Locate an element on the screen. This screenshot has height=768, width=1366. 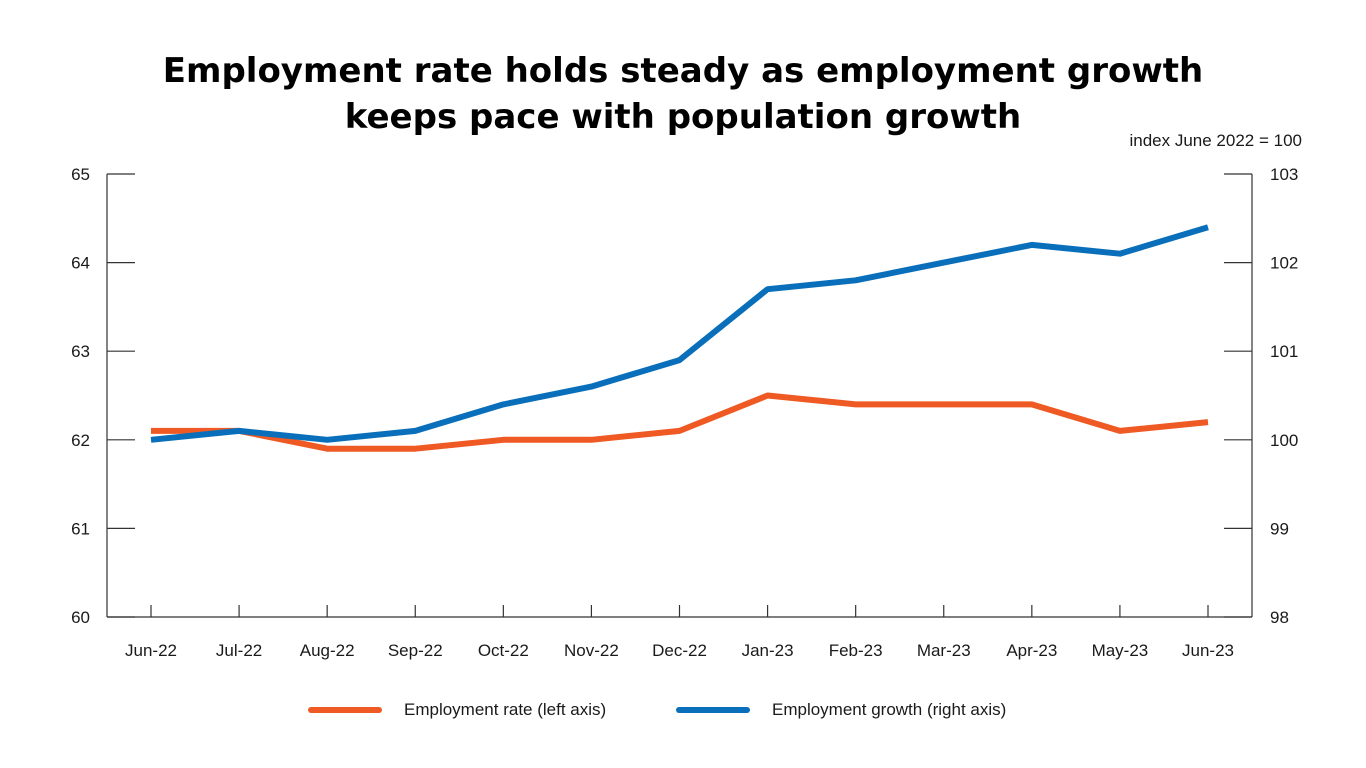
right-axis-note: index June 2022 = 100 is located at coordinates (1215, 140).